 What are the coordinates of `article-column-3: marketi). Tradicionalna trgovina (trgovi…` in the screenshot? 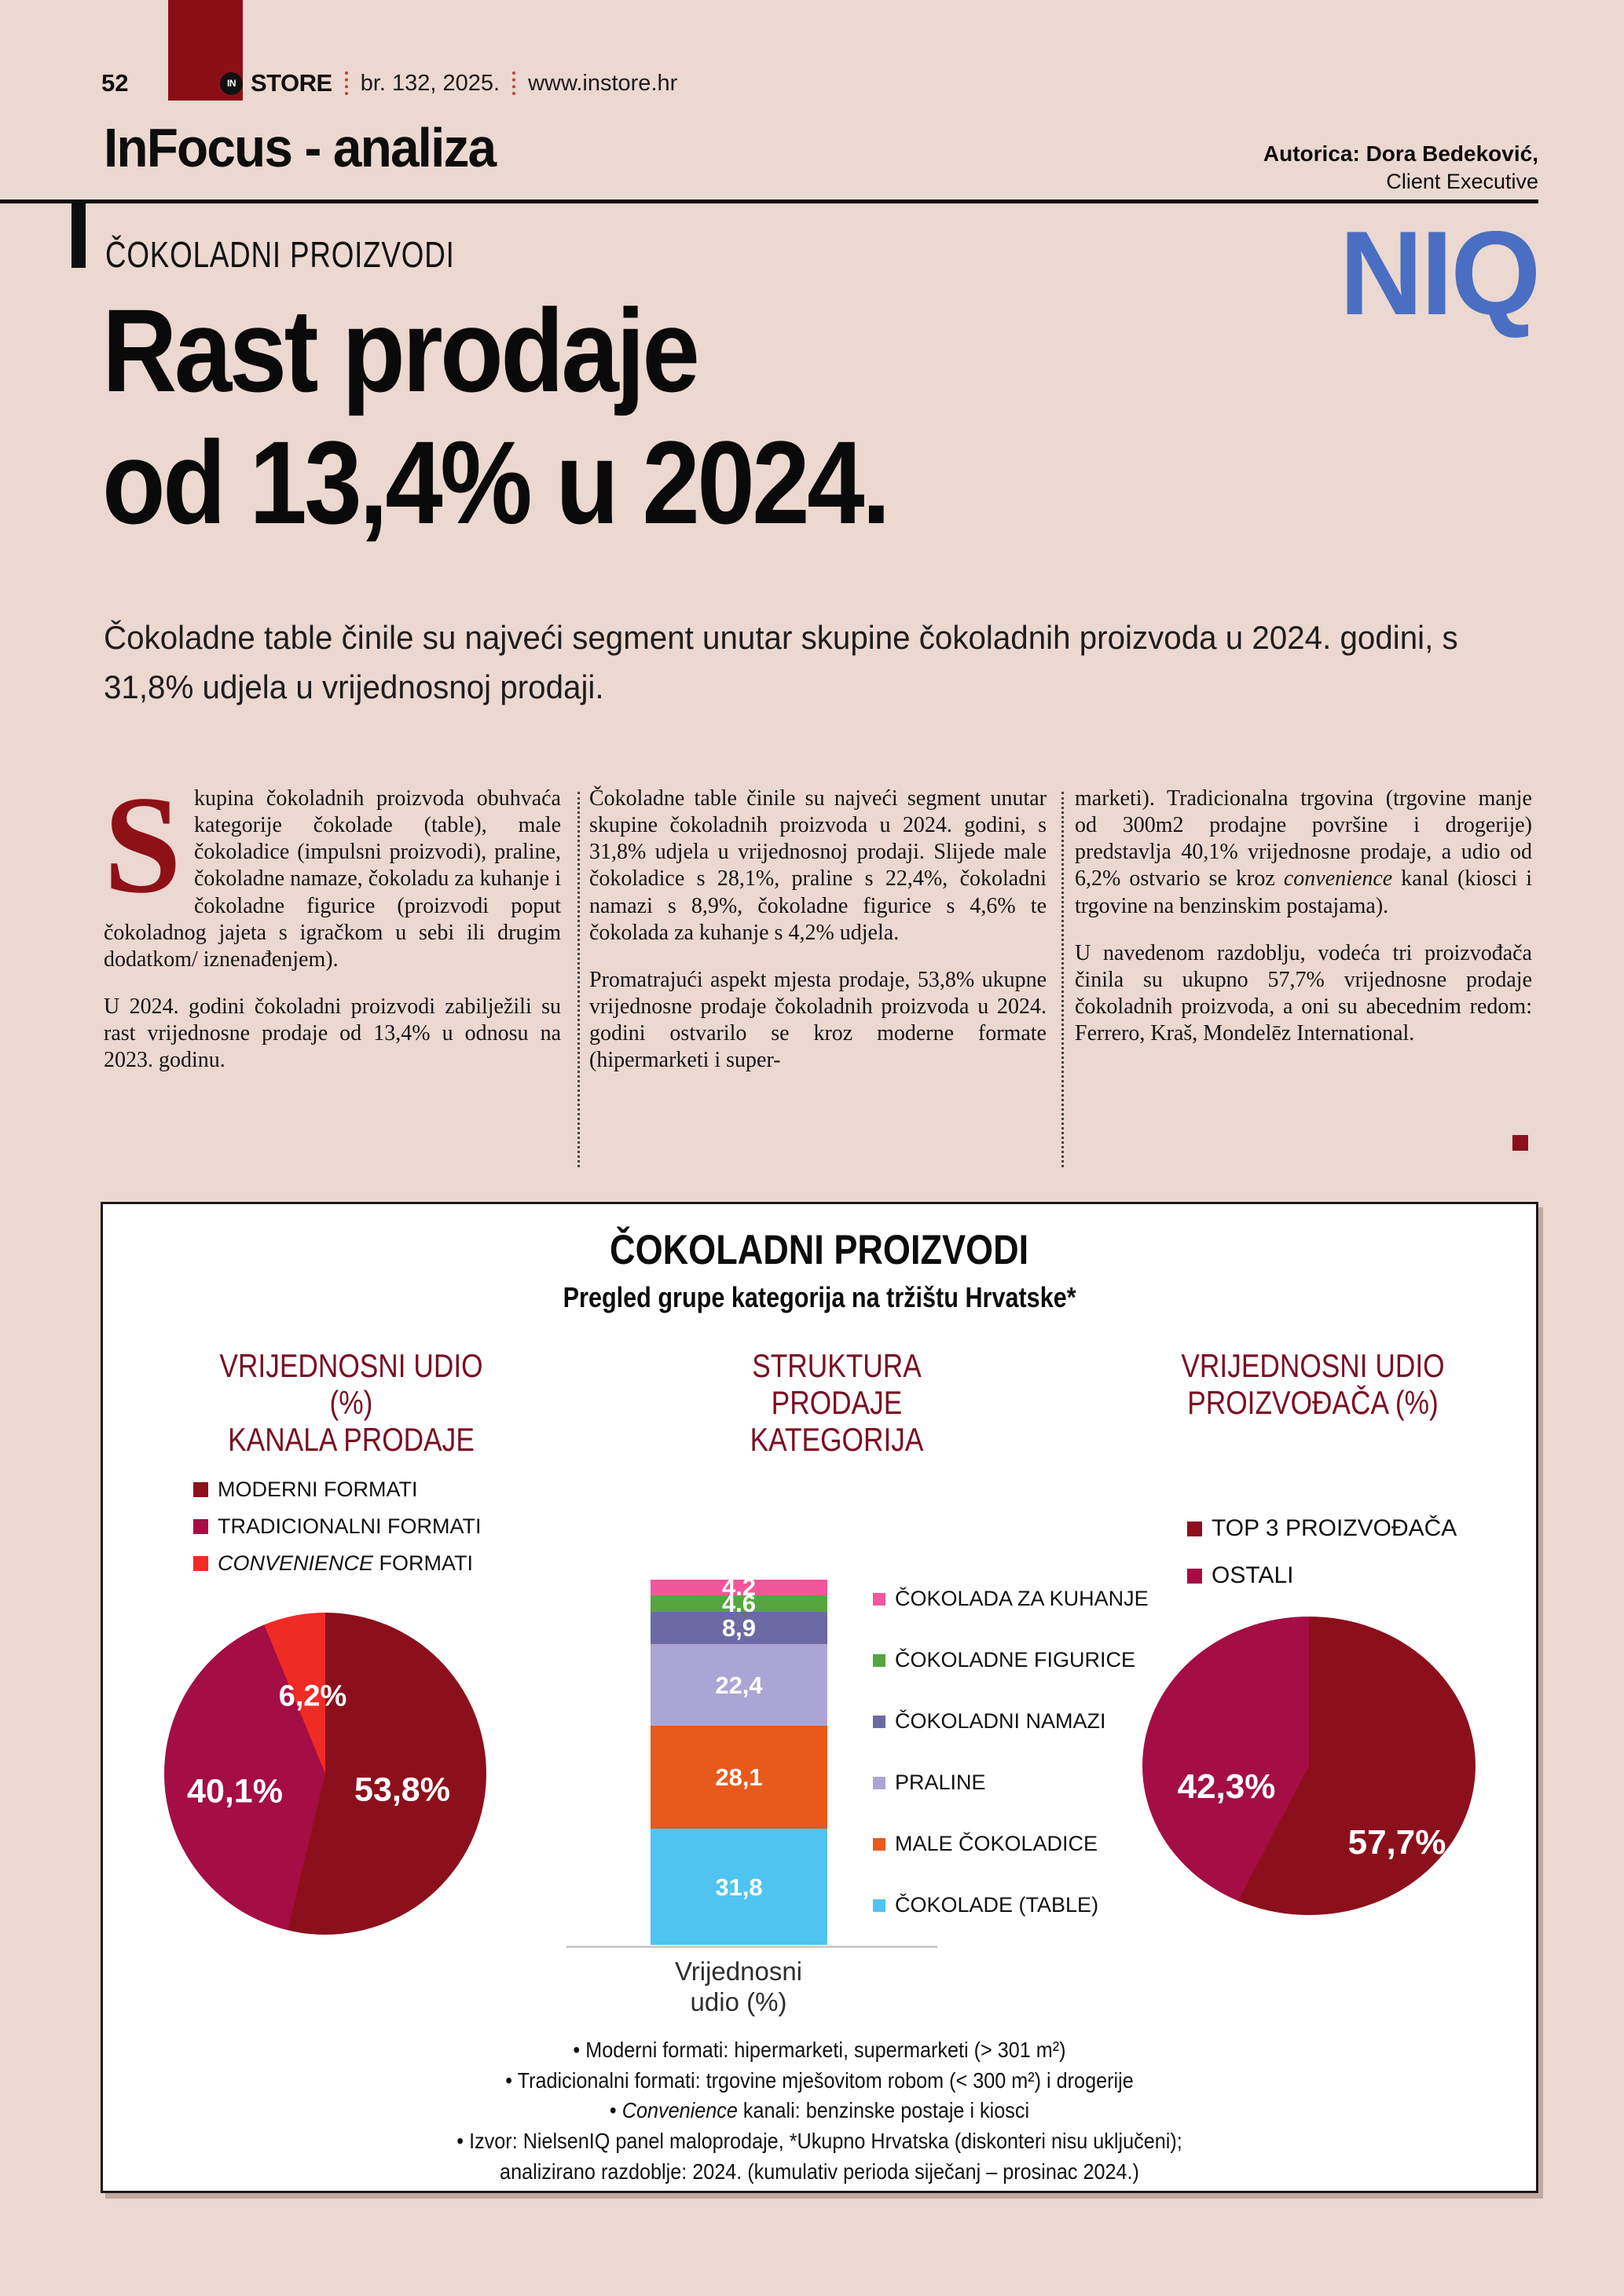 It's located at (1303, 940).